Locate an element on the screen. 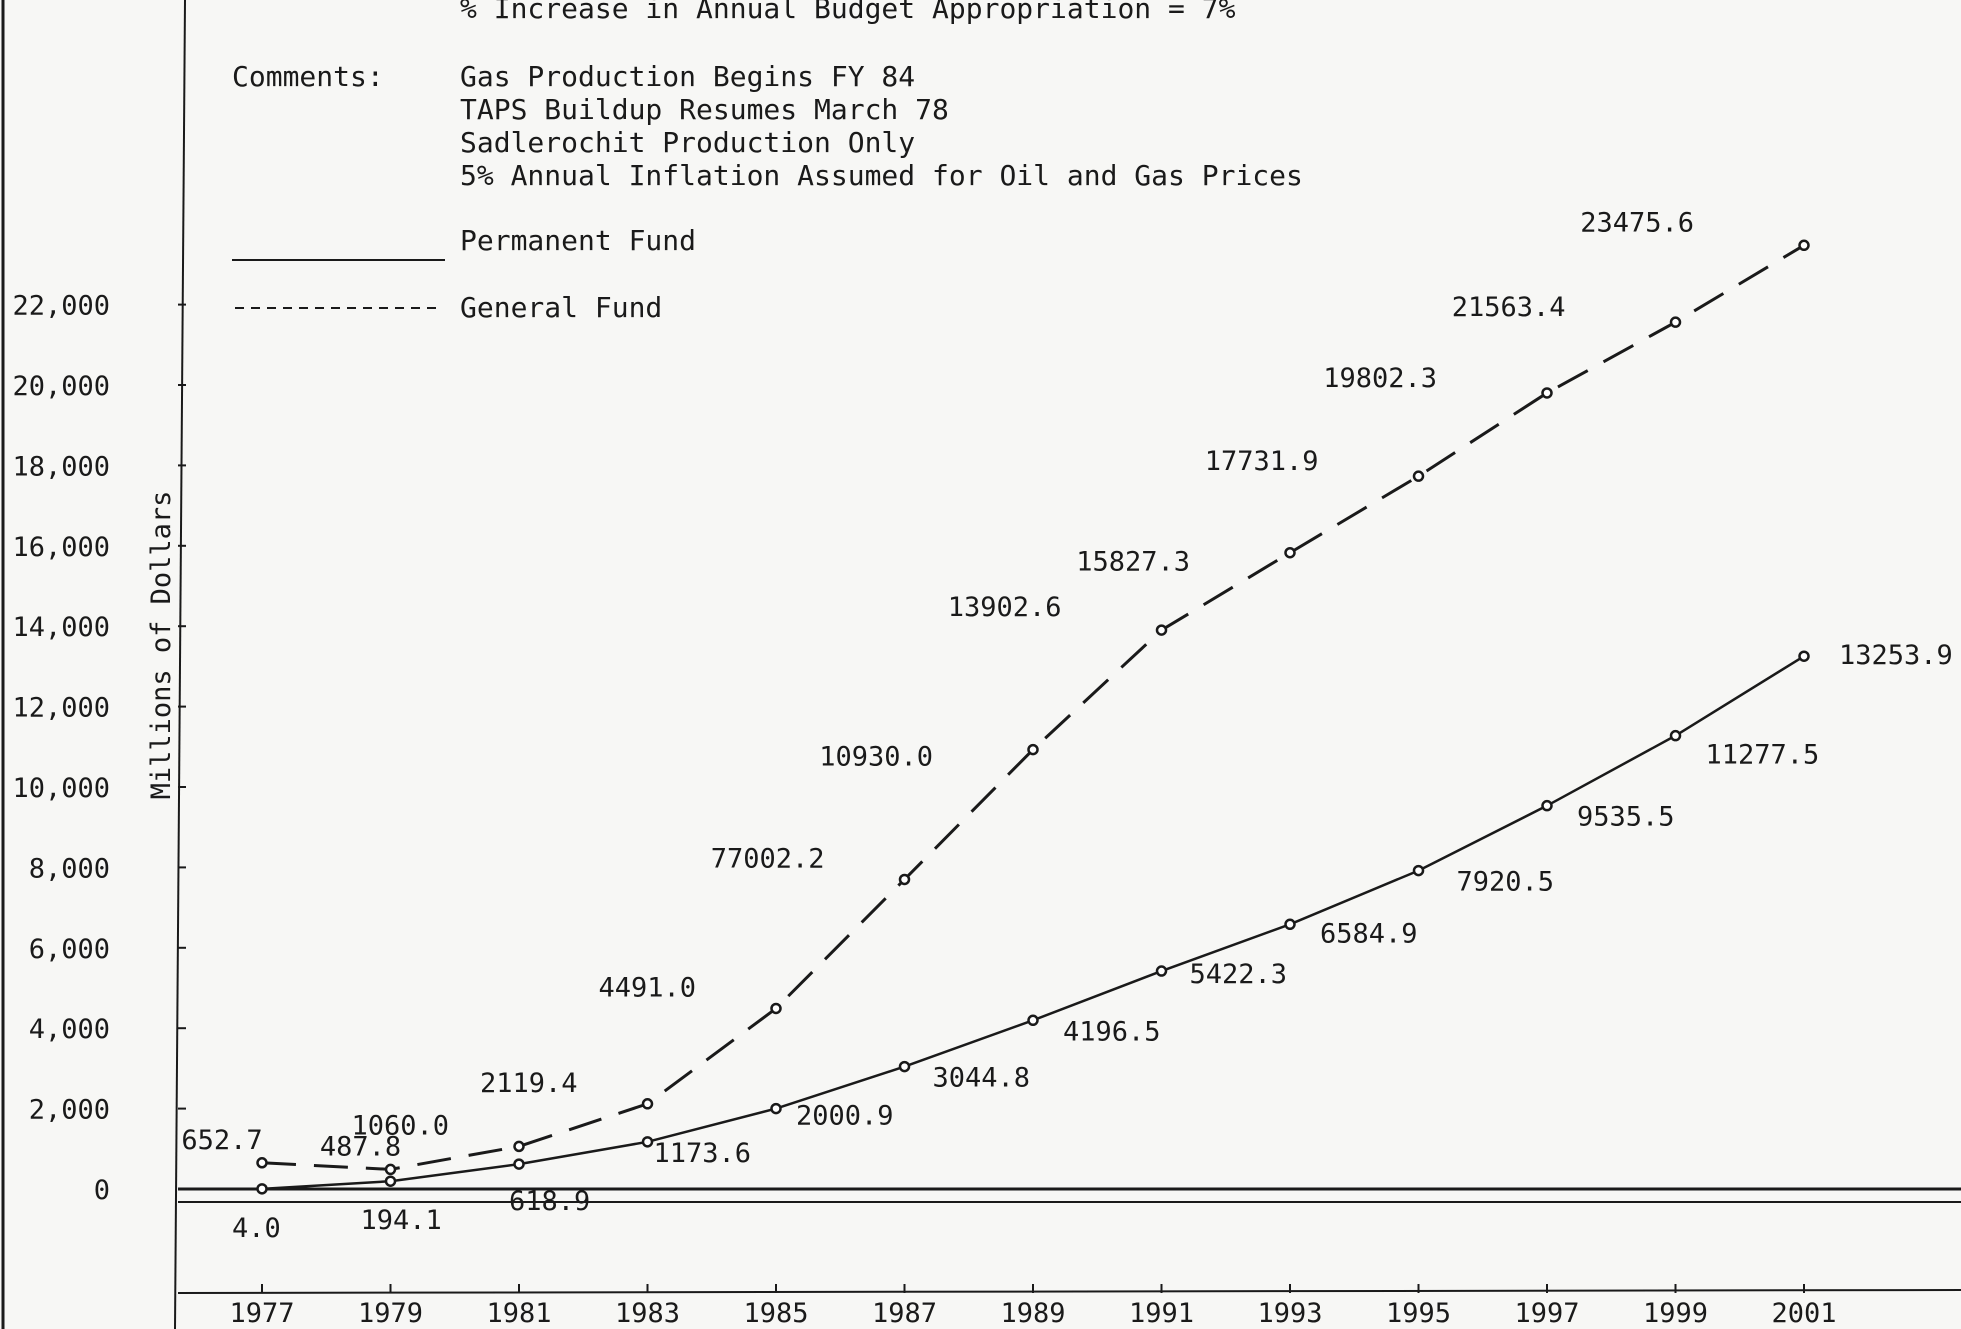  y-axis-line is located at coordinates (180, 664).